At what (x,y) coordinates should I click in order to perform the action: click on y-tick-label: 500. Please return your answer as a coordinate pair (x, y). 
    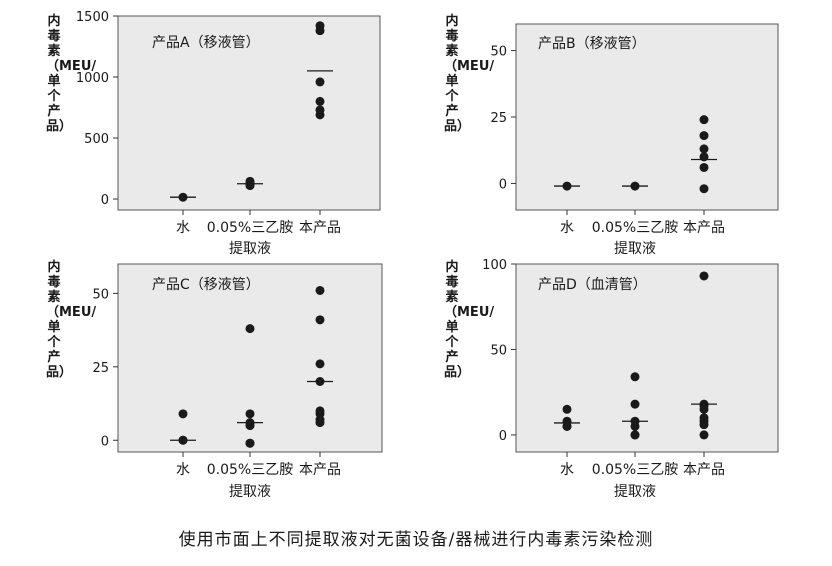
    Looking at the image, I should click on (96, 139).